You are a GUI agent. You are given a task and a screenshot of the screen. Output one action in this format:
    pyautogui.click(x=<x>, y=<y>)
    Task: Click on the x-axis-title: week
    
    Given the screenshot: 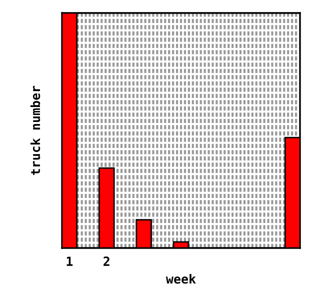 What is the action you would take?
    pyautogui.click(x=181, y=279)
    